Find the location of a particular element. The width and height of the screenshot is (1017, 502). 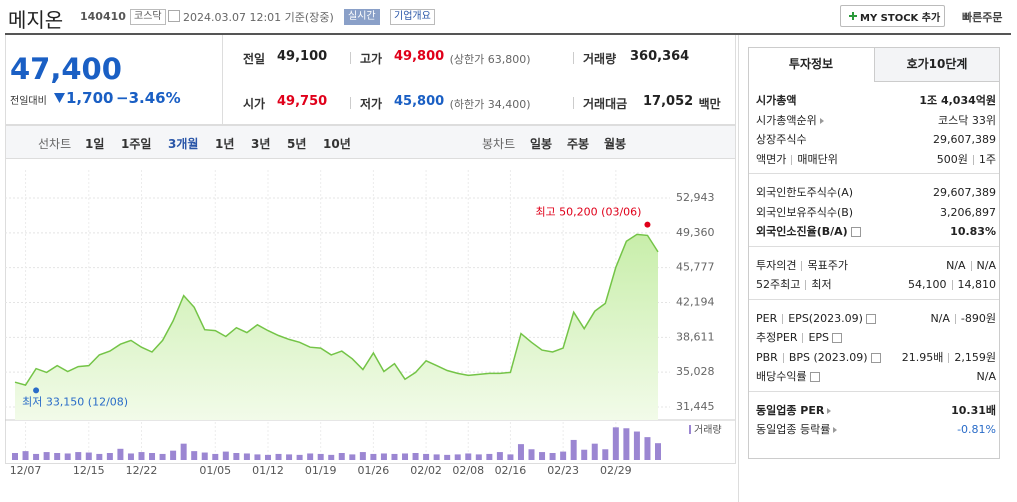

info-value: 500원 1주 is located at coordinates (966, 160).